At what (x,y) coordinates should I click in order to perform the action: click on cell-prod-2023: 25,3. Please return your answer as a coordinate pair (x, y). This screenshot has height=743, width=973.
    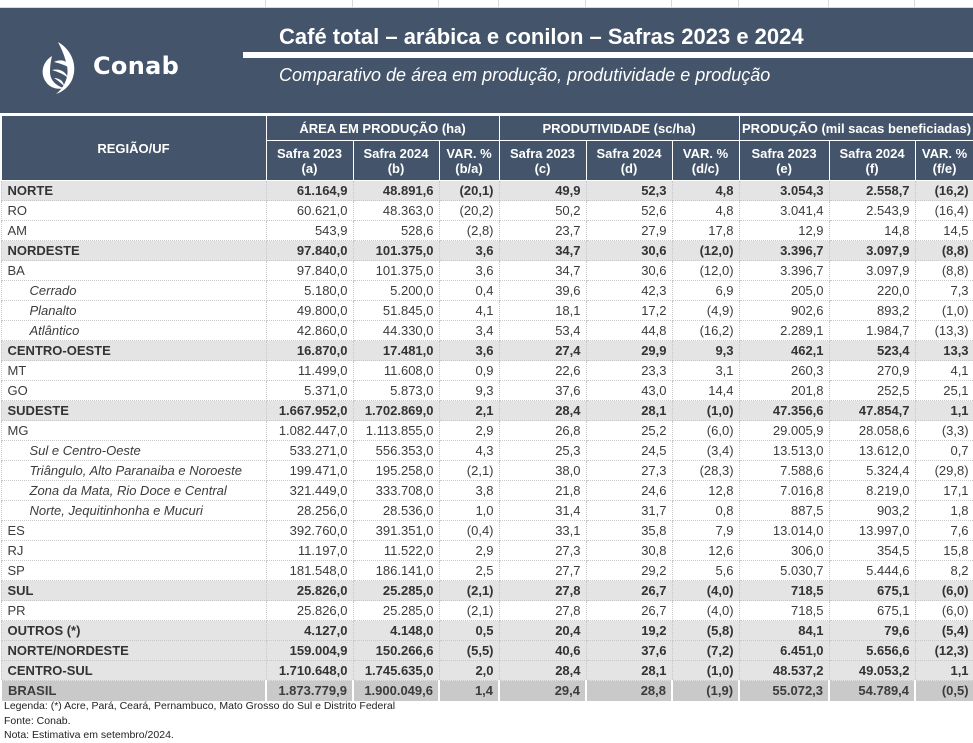
    Looking at the image, I should click on (542, 450).